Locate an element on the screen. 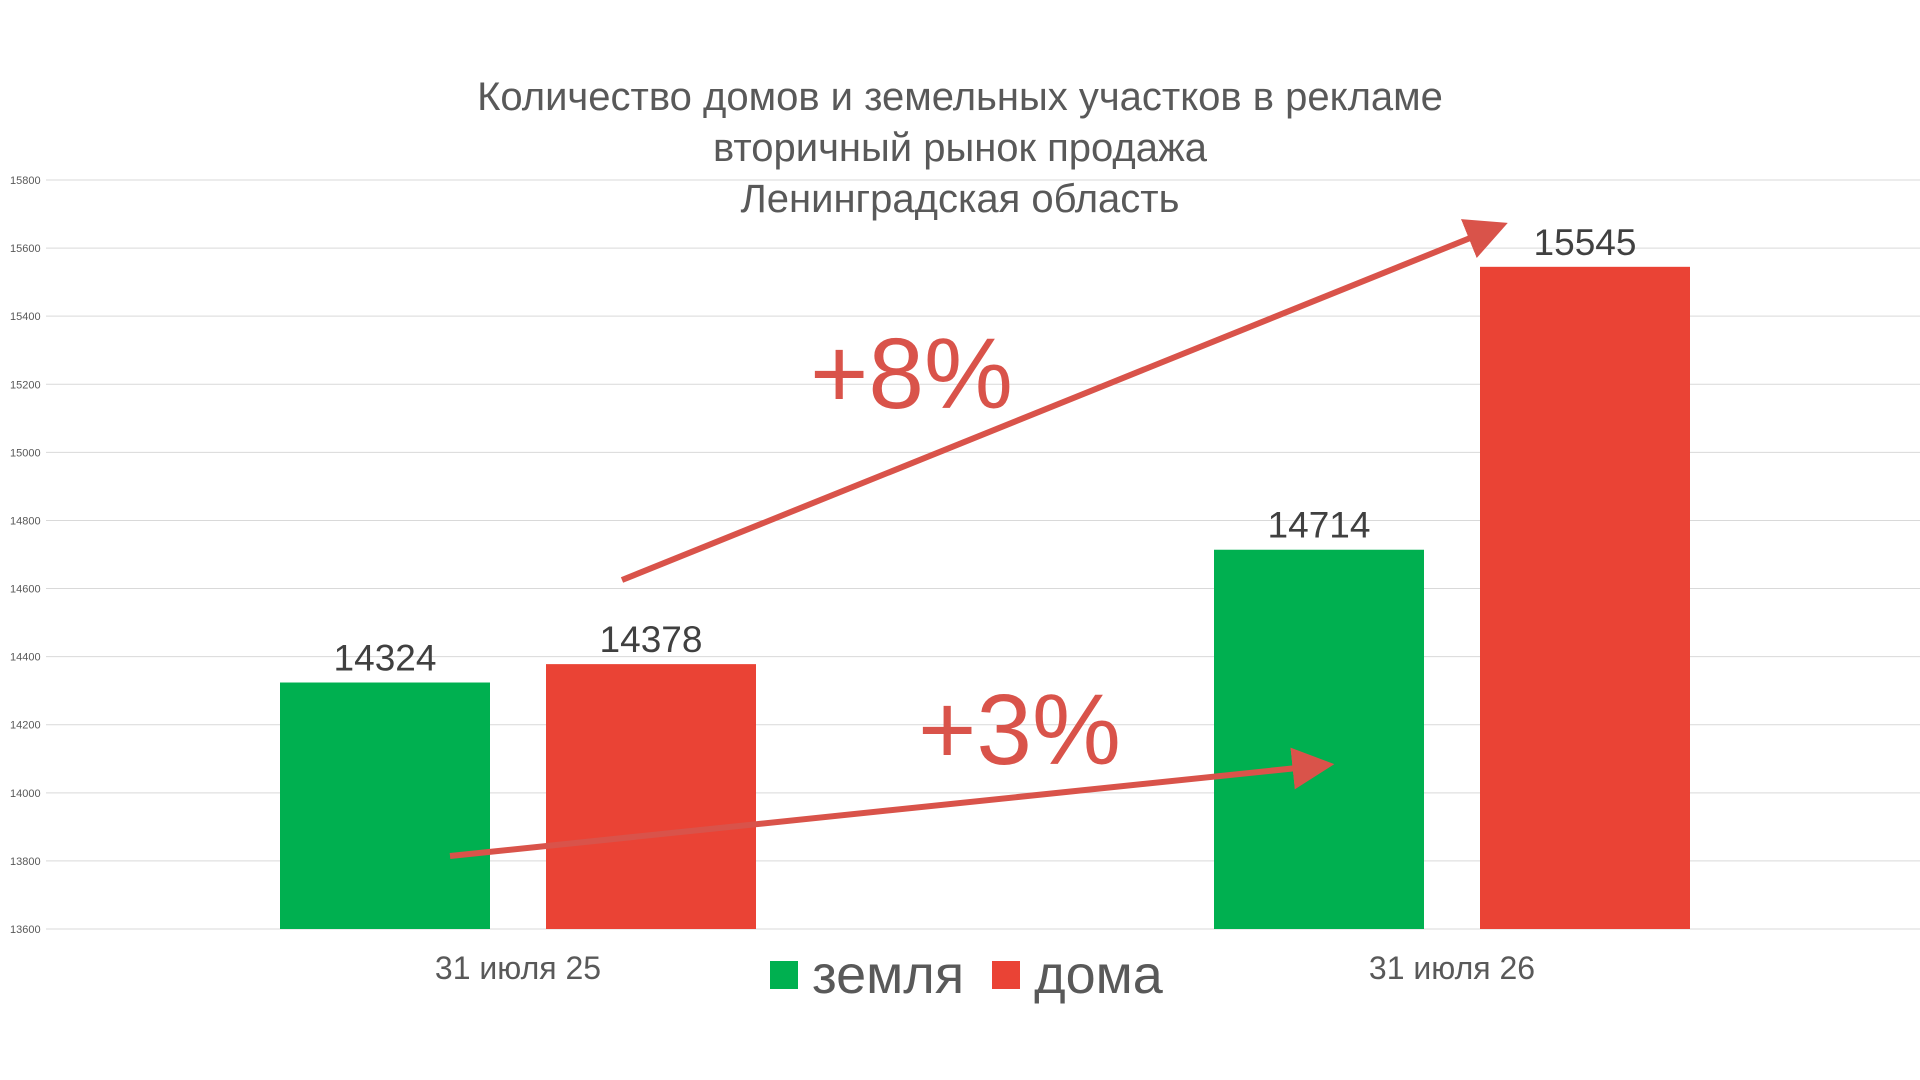 The width and height of the screenshot is (1920, 1080). y-tick-label: 14800 is located at coordinates (25, 521).